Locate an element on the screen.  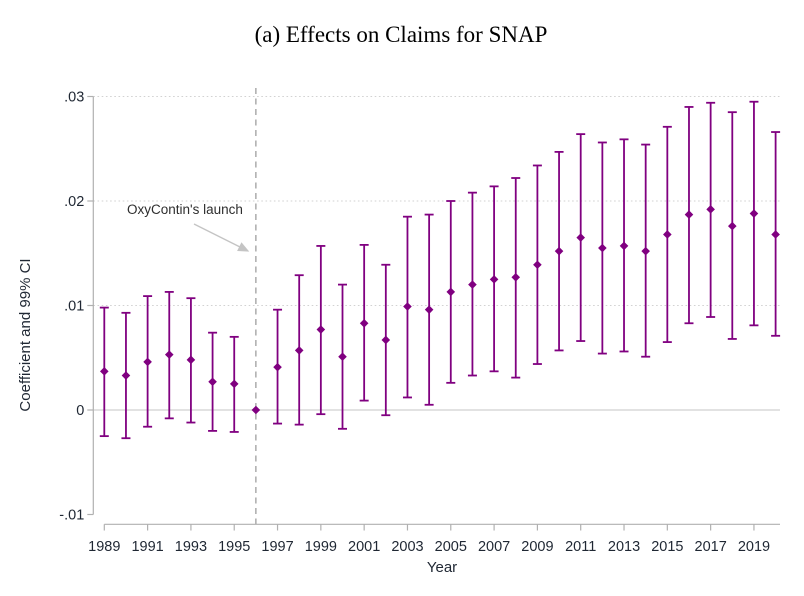
coef-marker-2011 is located at coordinates (581, 237).